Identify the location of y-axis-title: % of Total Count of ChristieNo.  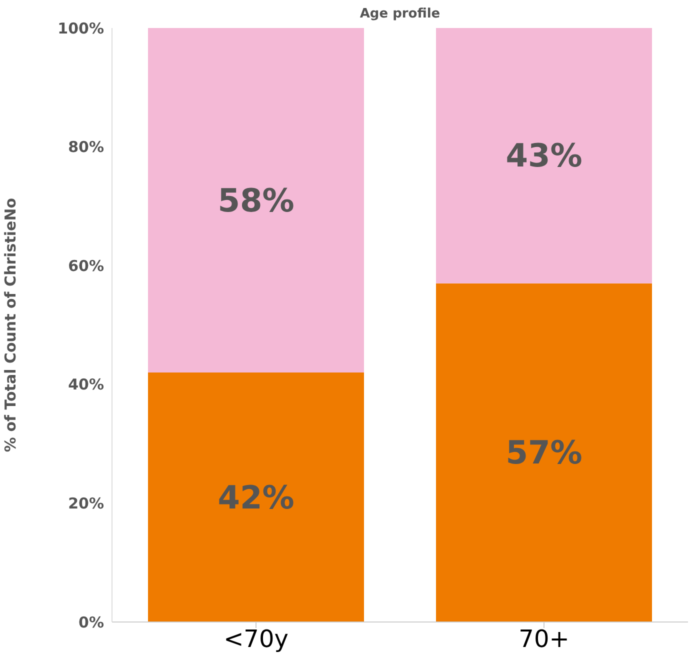
(10, 325).